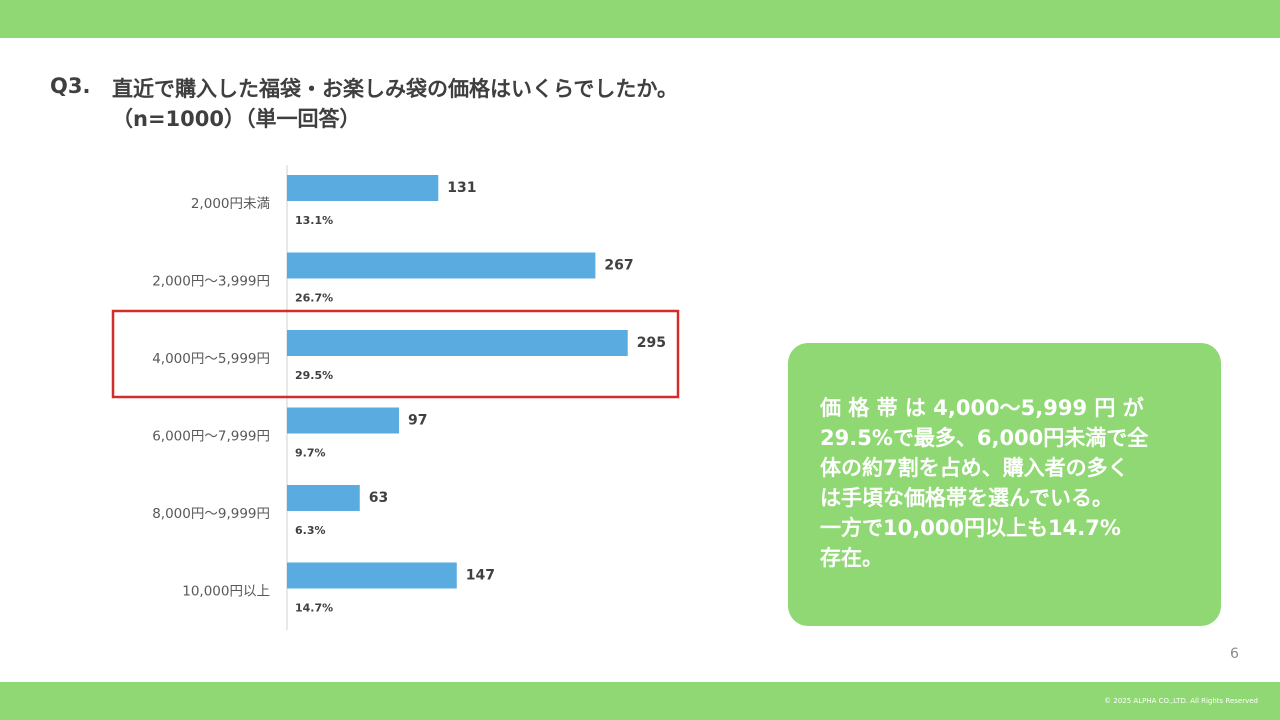 This screenshot has height=720, width=1280. Describe the element at coordinates (417, 421) in the screenshot. I see `bar-value-label: 97` at that location.